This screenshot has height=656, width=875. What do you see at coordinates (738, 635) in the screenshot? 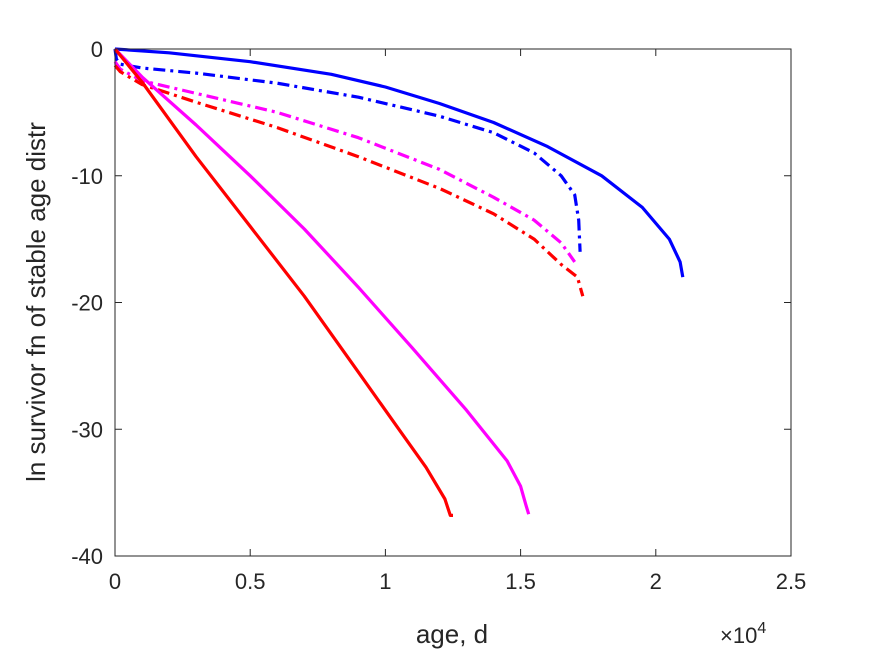
I see `x-axis-exponent-base: ×10` at bounding box center [738, 635].